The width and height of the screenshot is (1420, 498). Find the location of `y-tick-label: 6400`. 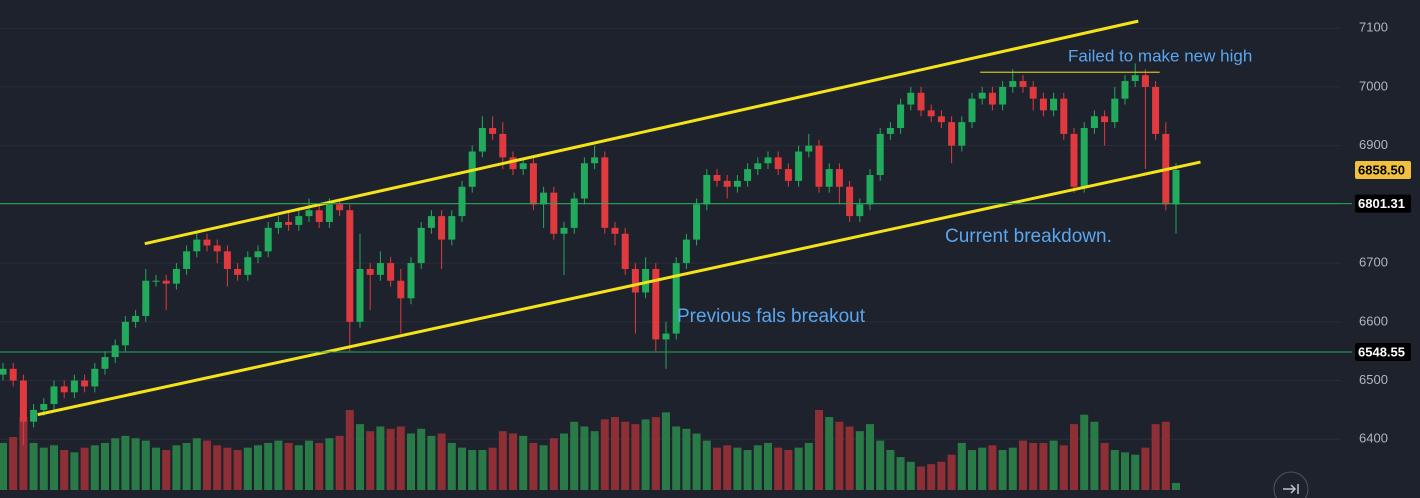

y-tick-label: 6400 is located at coordinates (1373, 438).